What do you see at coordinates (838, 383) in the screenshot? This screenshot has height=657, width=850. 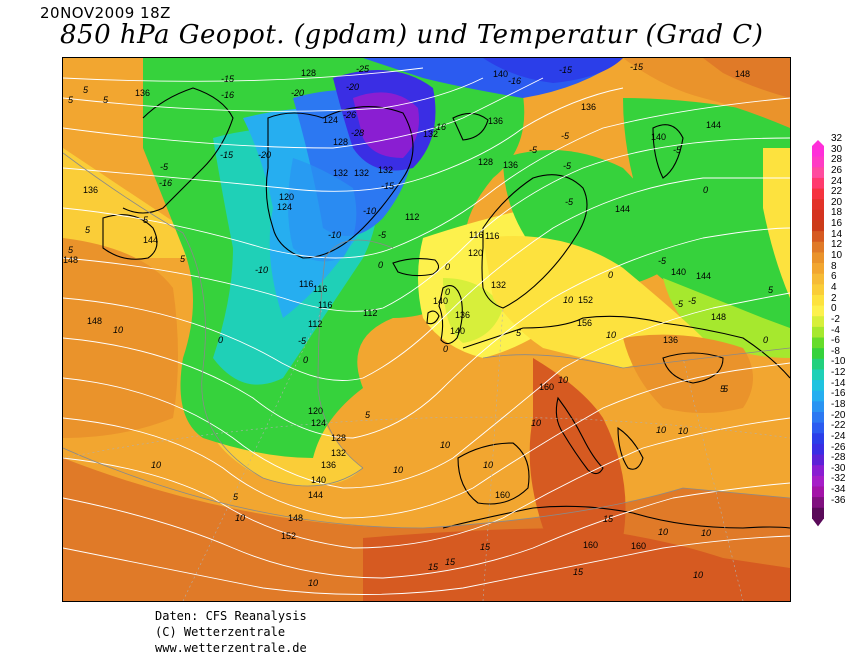 I see `scale-label: -14` at bounding box center [838, 383].